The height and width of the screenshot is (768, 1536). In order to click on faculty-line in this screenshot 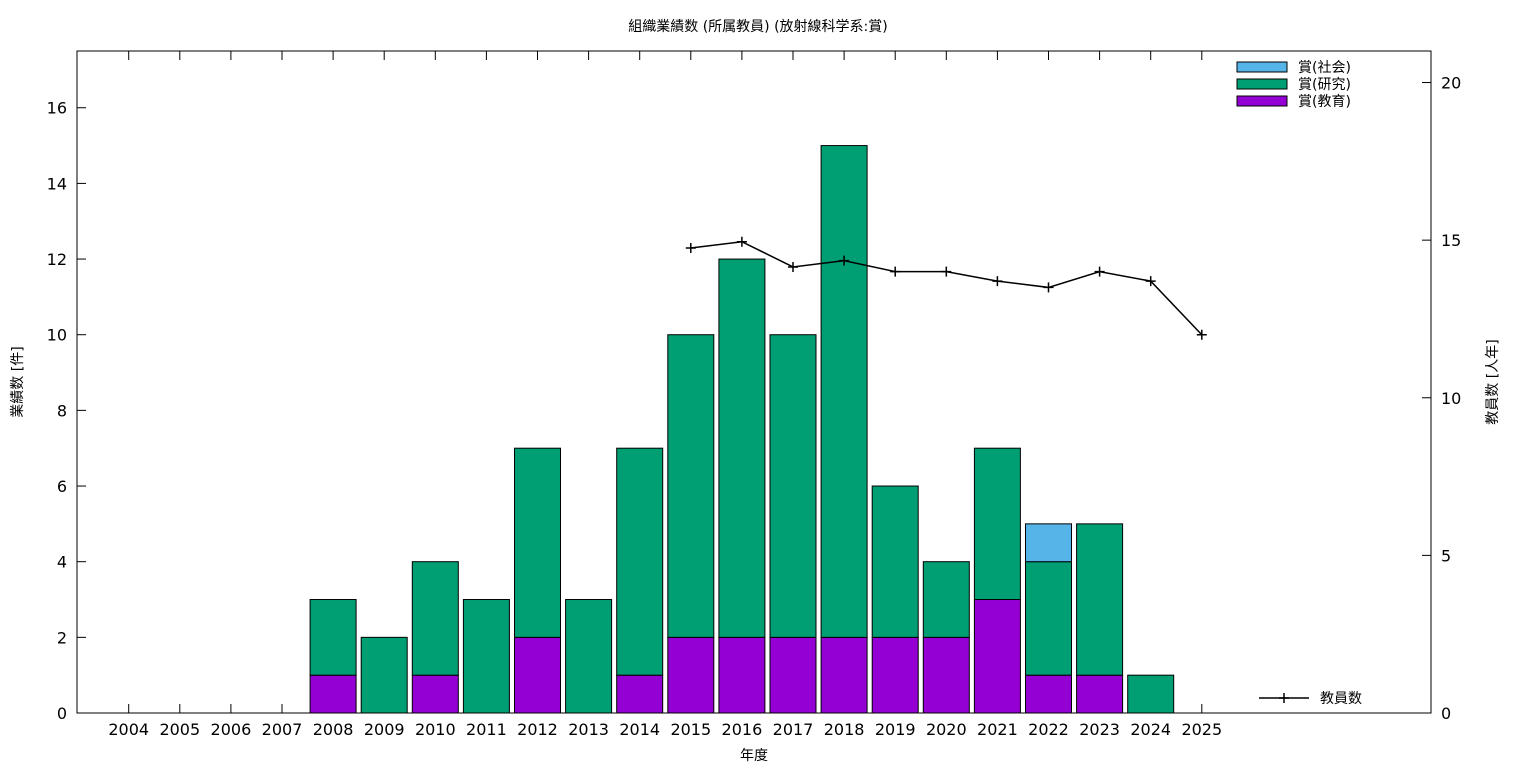, I will do `click(946, 288)`.